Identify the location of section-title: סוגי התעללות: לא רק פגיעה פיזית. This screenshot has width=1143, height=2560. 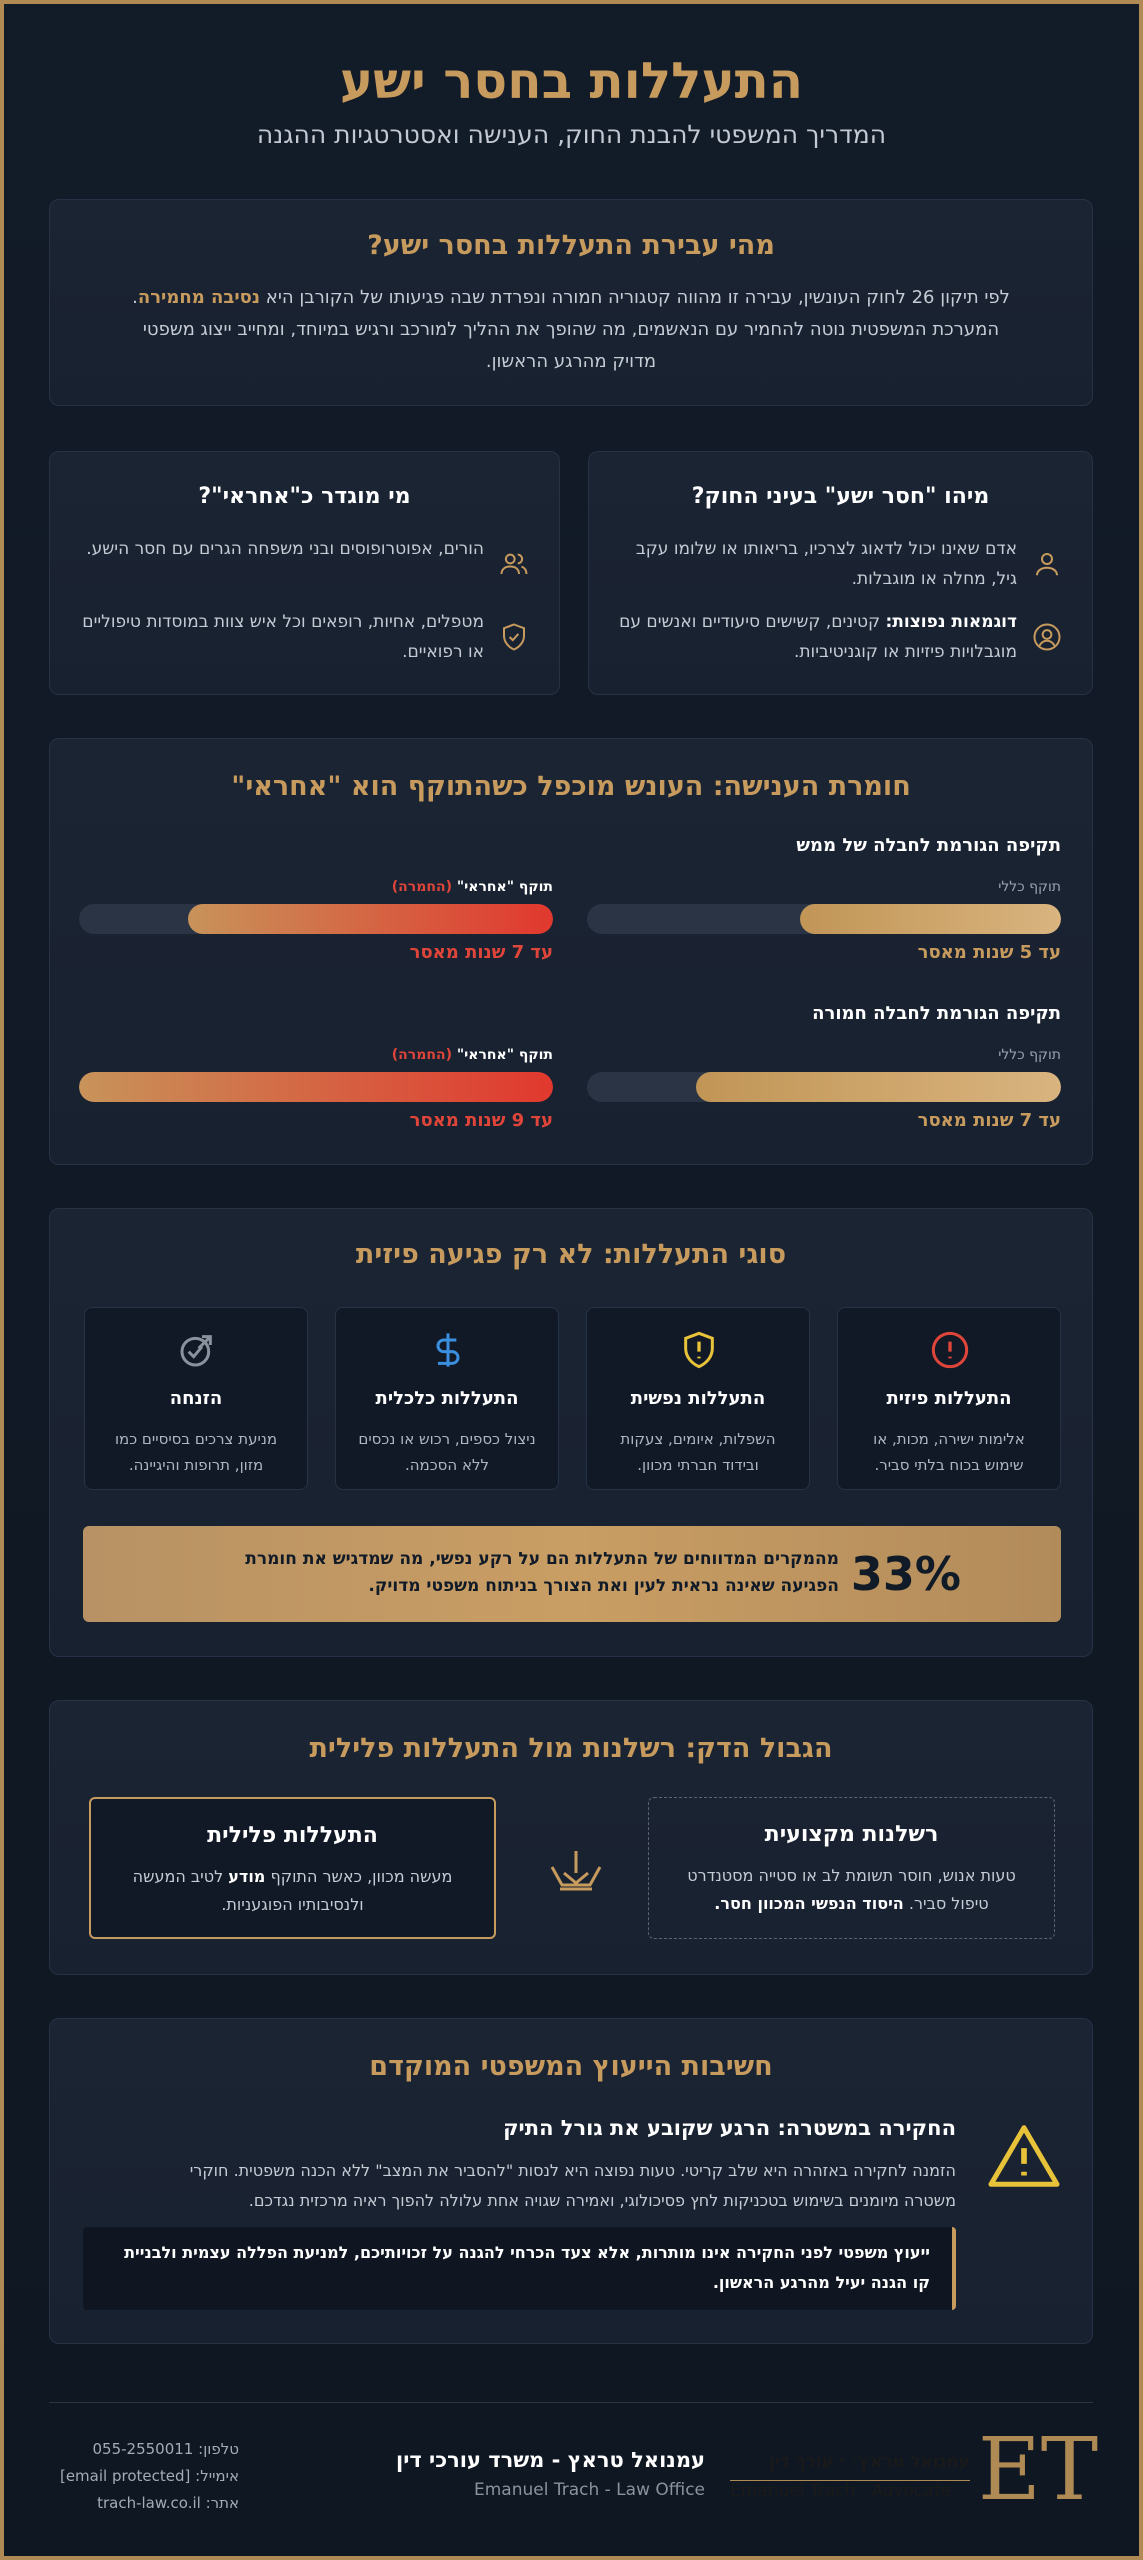
(571, 1254).